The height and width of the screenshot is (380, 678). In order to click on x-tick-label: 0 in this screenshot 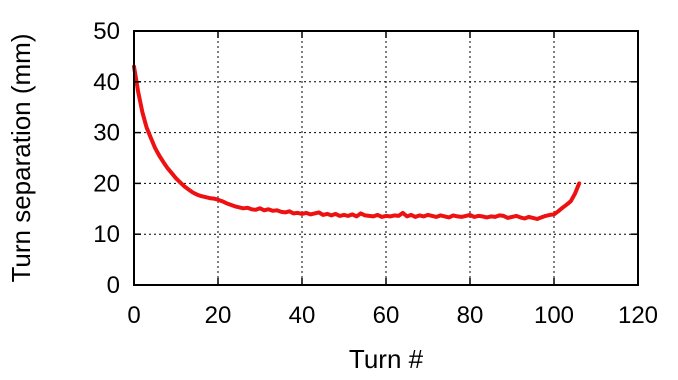, I will do `click(133, 315)`.